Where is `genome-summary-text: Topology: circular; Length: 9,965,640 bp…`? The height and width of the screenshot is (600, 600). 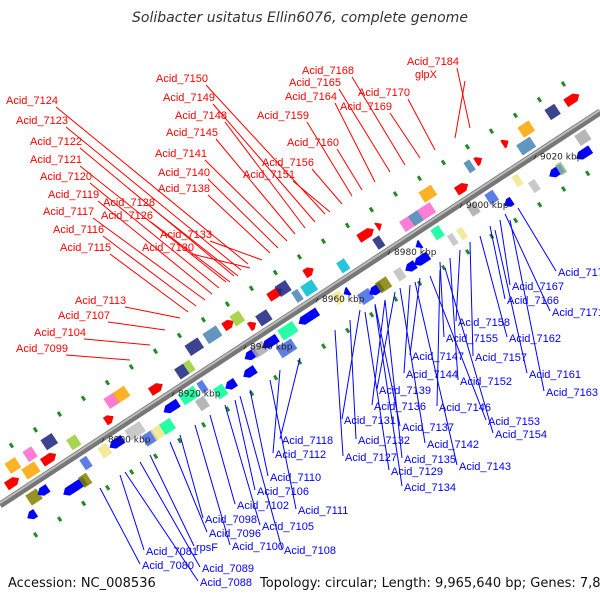
genome-summary-text: Topology: circular; Length: 9,965,640 bp… is located at coordinates (429, 583).